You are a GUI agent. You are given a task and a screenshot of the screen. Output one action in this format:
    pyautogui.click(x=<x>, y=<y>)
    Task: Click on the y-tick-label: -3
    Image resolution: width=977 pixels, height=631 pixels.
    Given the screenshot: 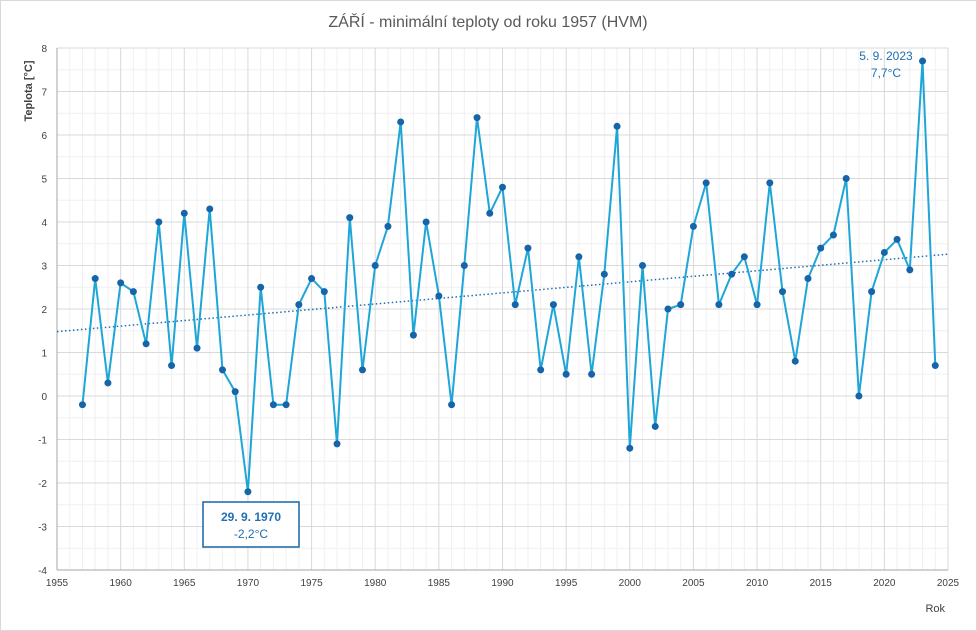 What is the action you would take?
    pyautogui.click(x=42, y=528)
    